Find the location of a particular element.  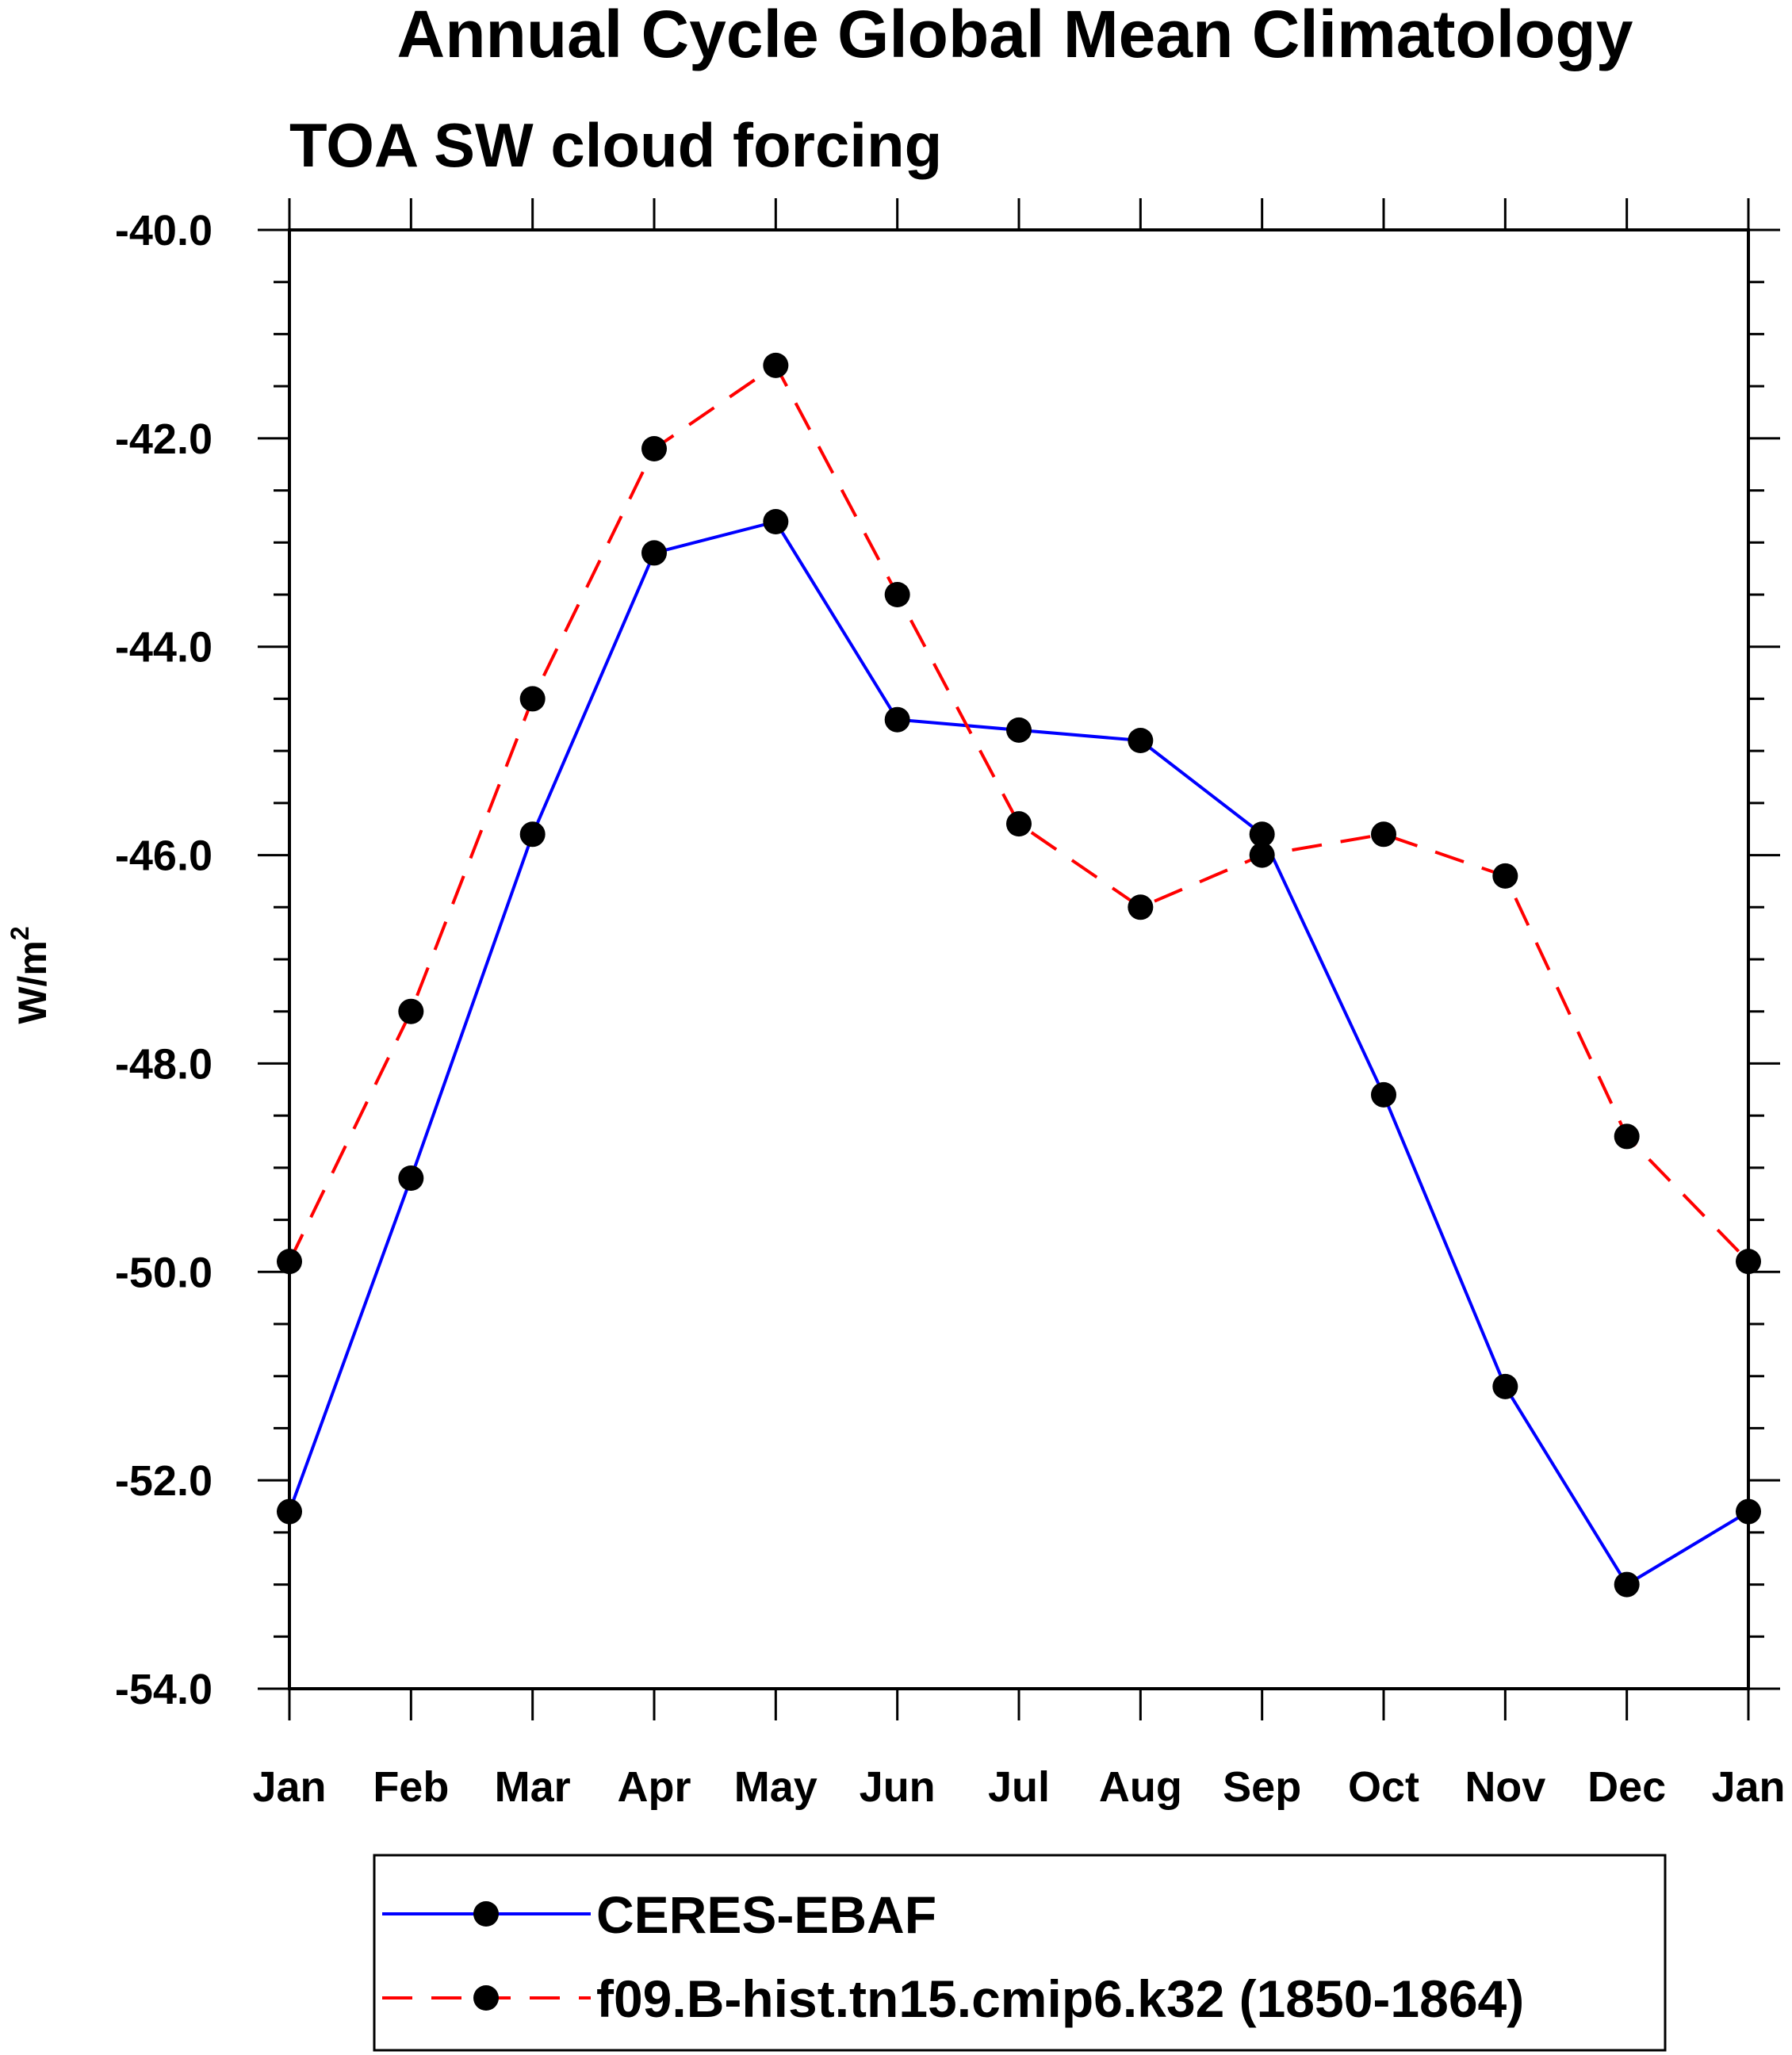

x-tick-label: Jul is located at coordinates (1019, 1787).